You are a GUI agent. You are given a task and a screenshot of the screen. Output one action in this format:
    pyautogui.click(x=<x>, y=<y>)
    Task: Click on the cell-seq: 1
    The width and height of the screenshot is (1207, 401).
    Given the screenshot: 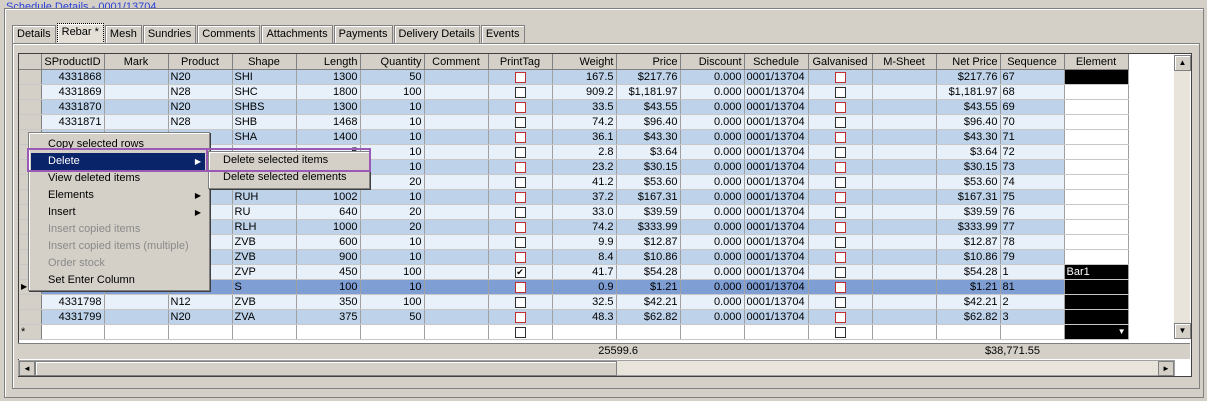 What is the action you would take?
    pyautogui.click(x=1032, y=272)
    